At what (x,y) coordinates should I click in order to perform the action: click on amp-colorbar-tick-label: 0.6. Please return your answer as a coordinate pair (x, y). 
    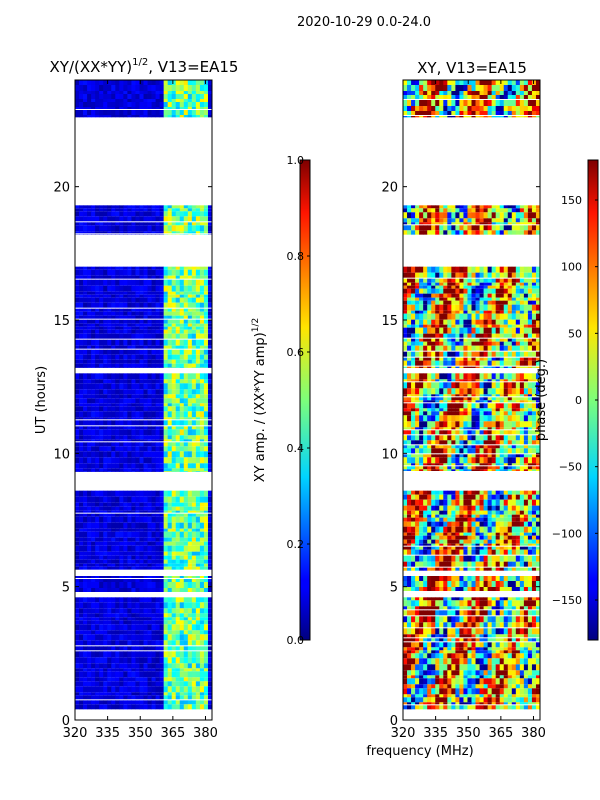
    Looking at the image, I should click on (296, 352).